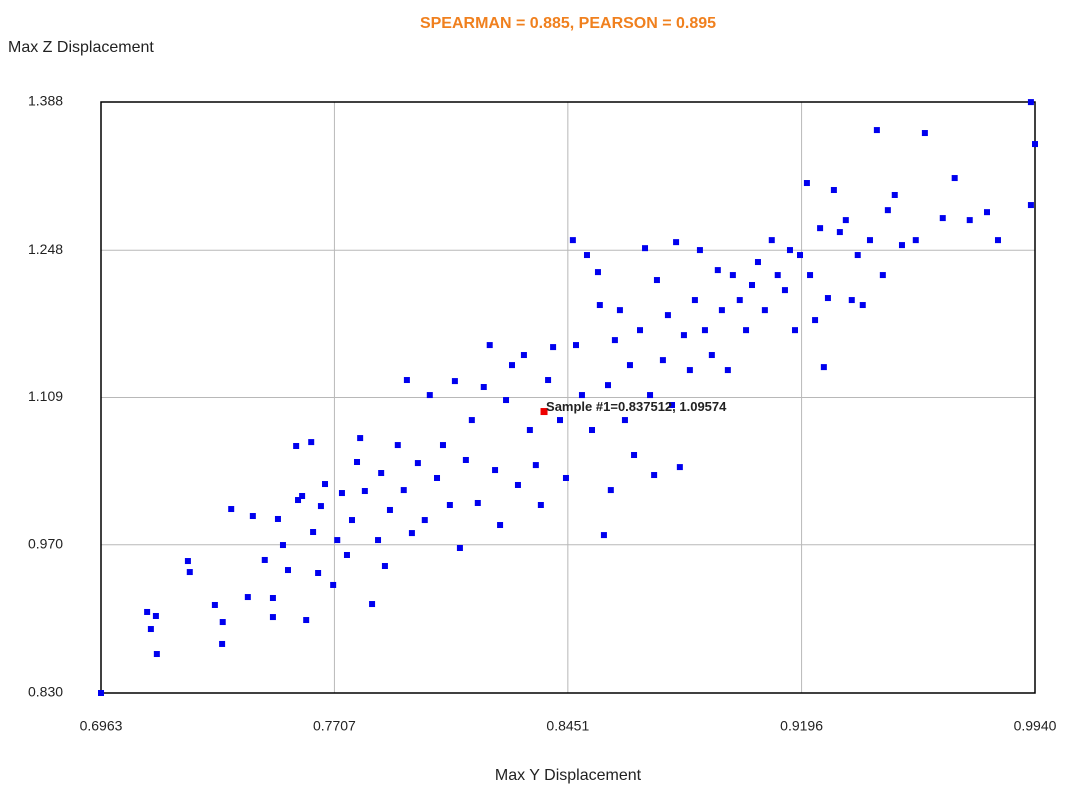  I want to click on x-tick-label: 0.6963, so click(101, 726).